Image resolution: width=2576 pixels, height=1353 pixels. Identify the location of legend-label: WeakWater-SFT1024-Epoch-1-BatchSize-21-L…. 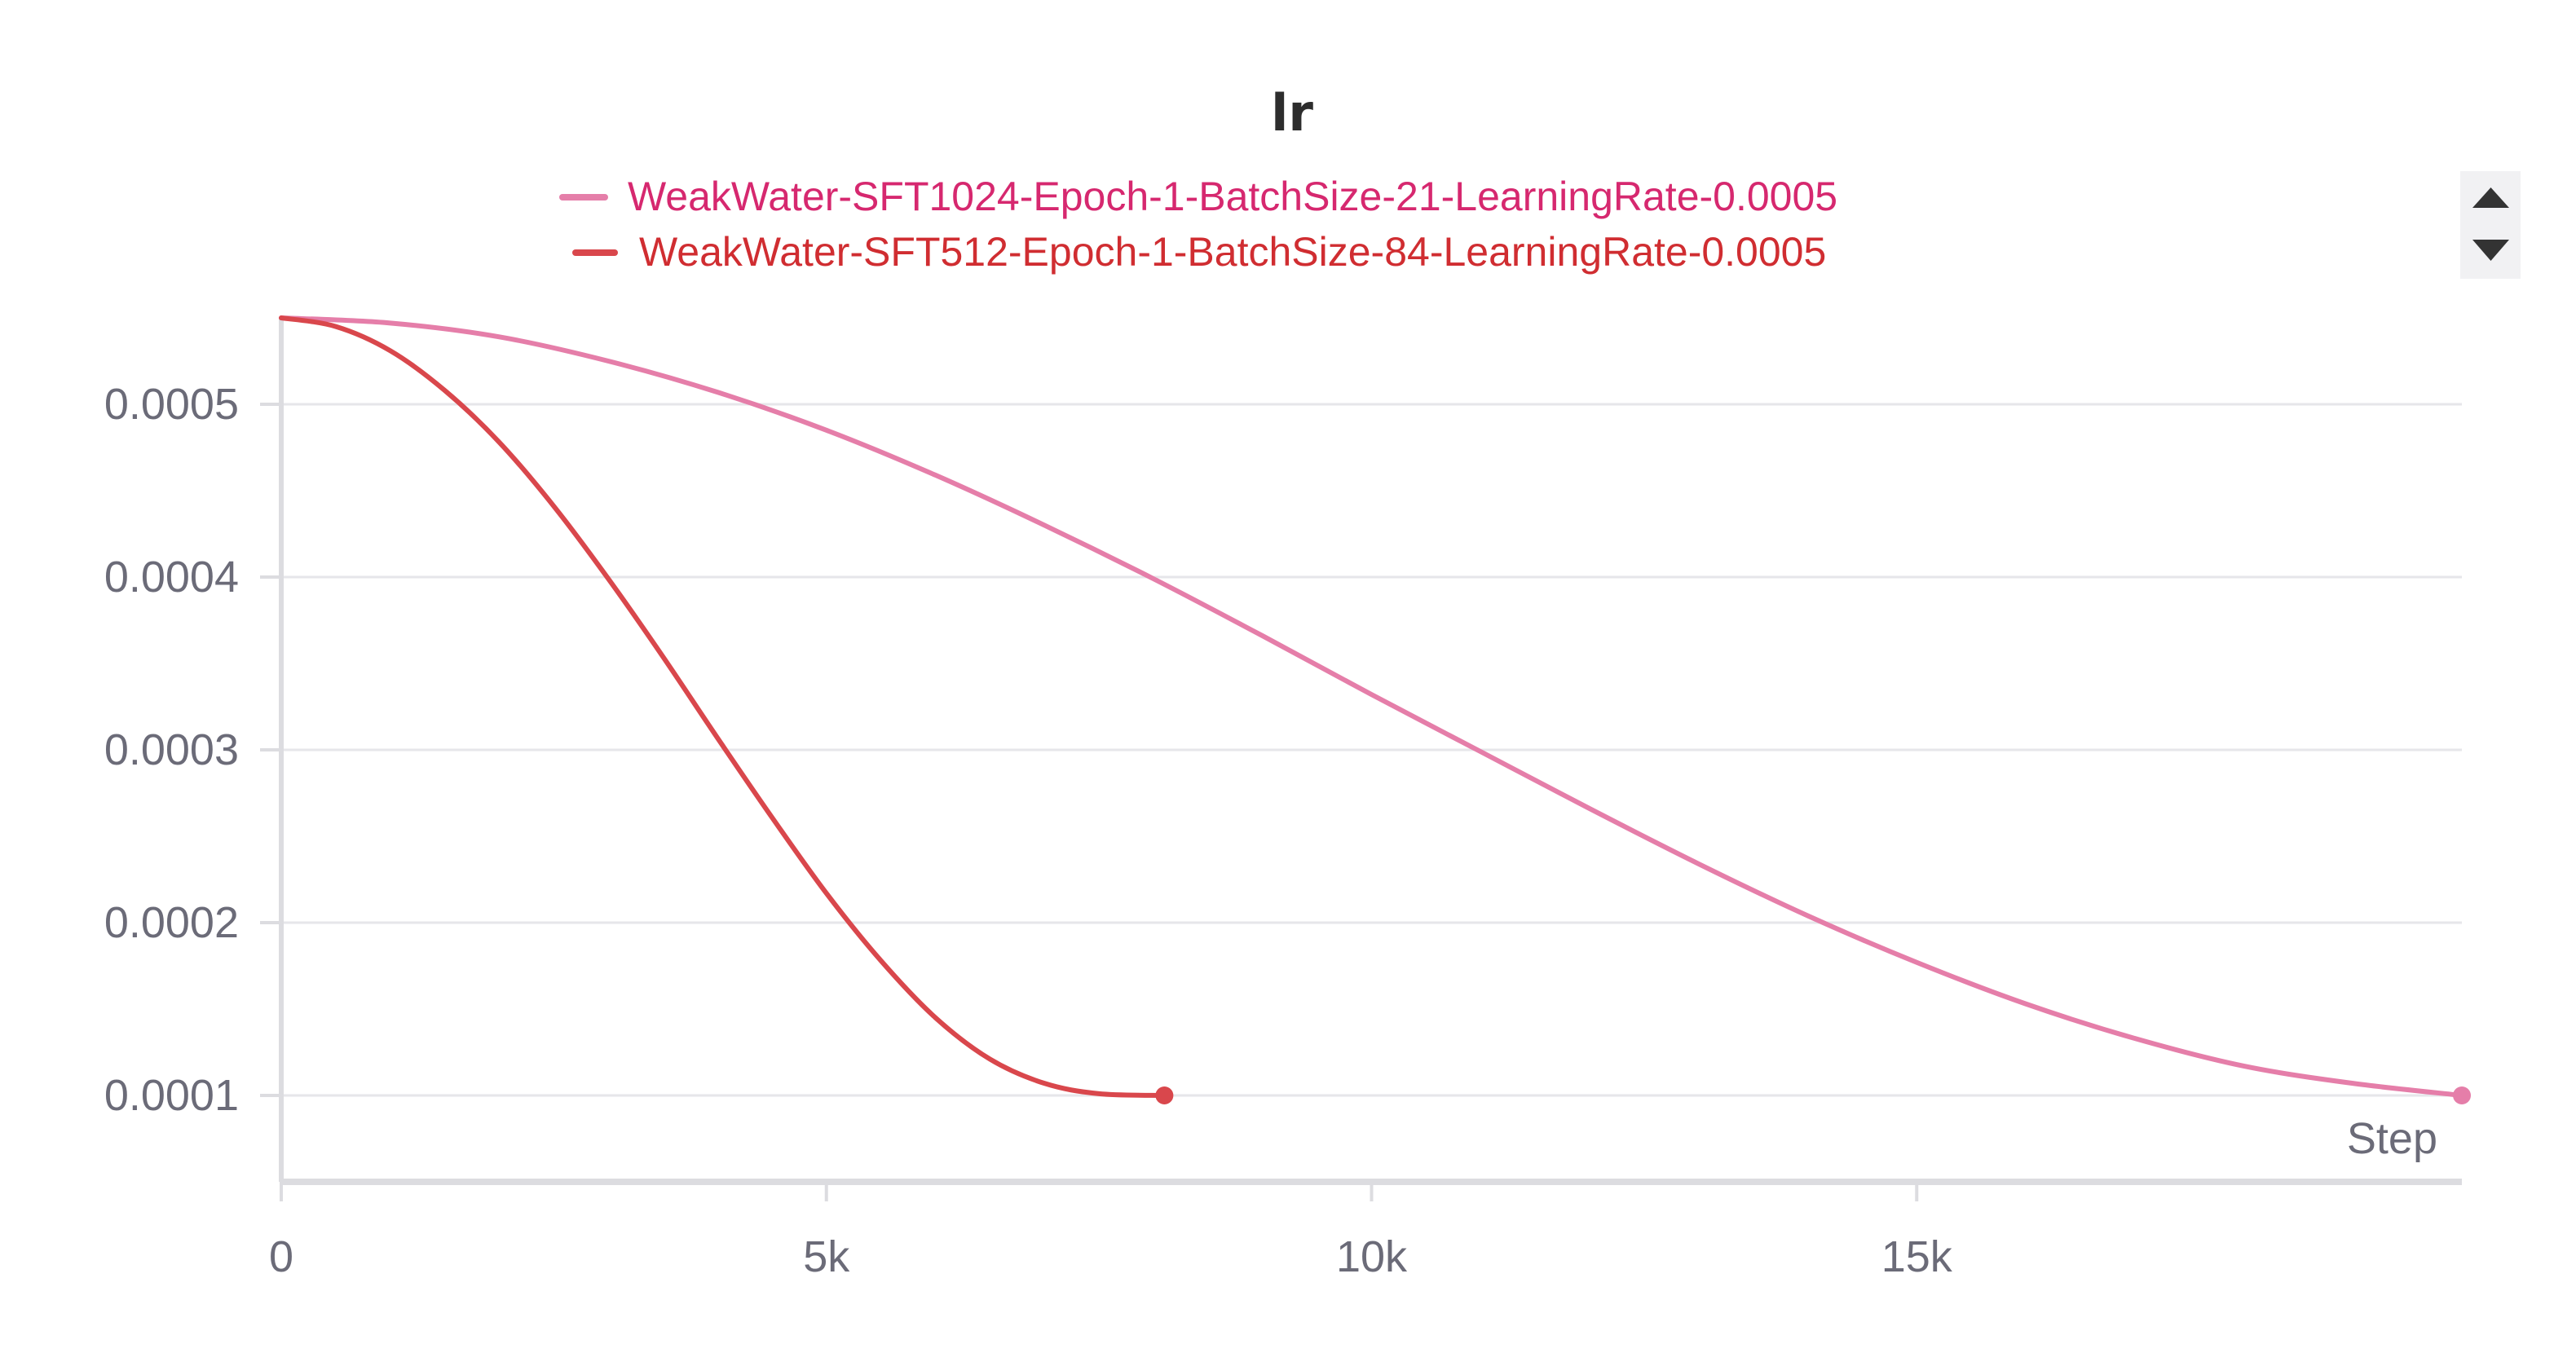
(1232, 196).